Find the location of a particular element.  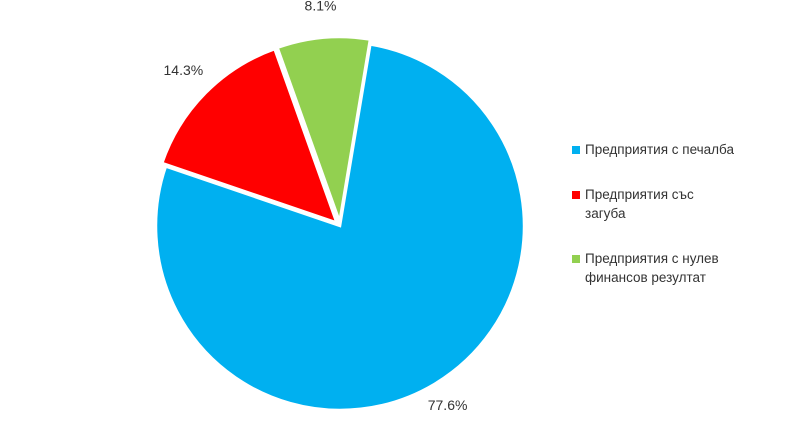

legend-item: Предприятия със загуба is located at coordinates (654, 204).